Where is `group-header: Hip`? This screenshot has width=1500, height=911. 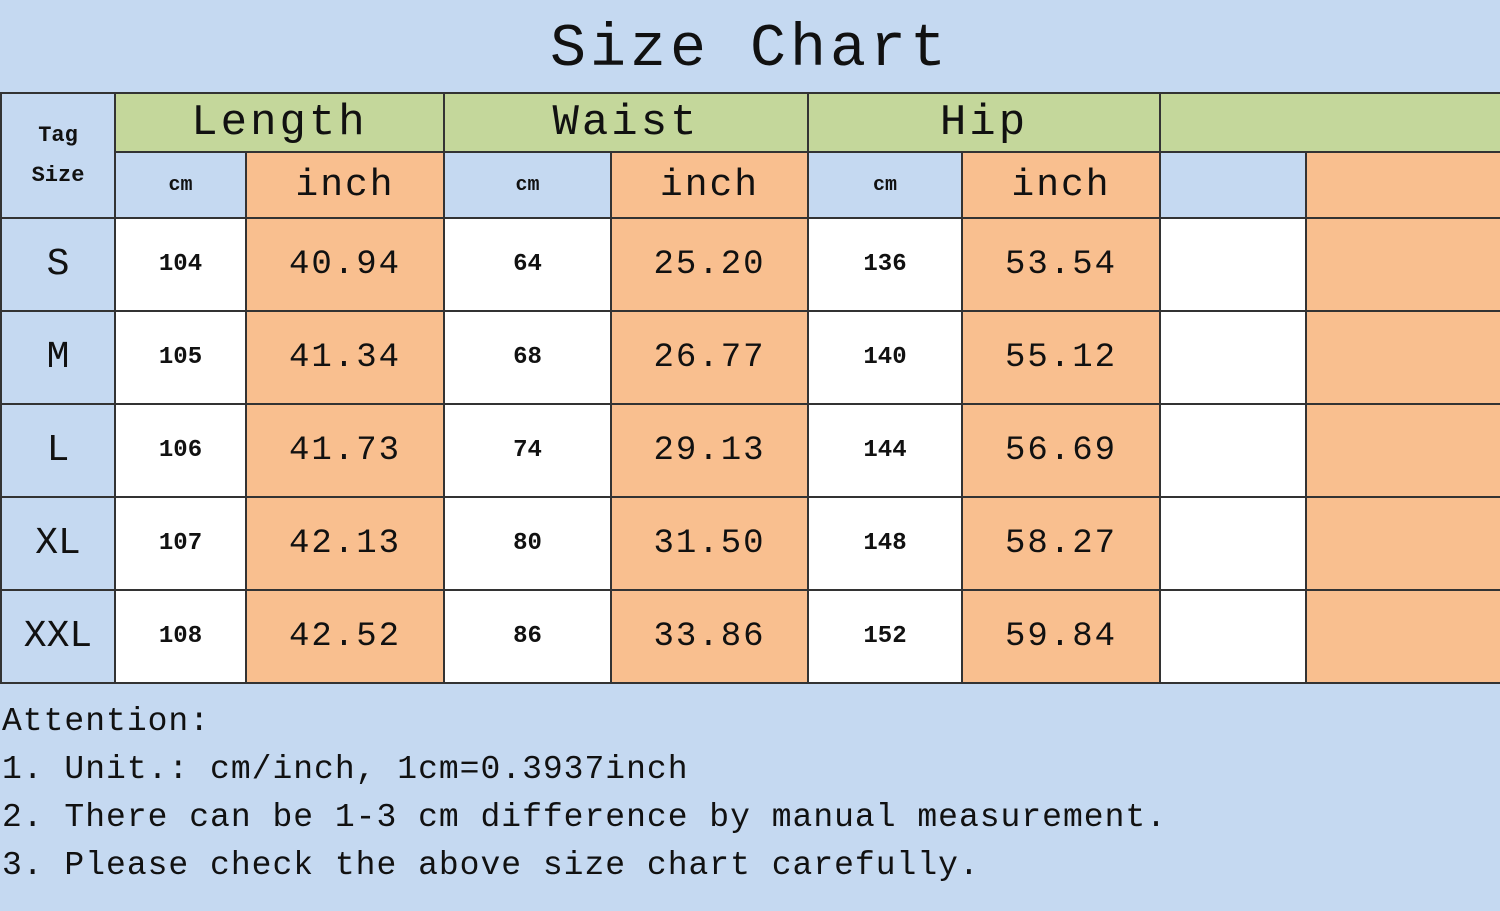 group-header: Hip is located at coordinates (984, 122).